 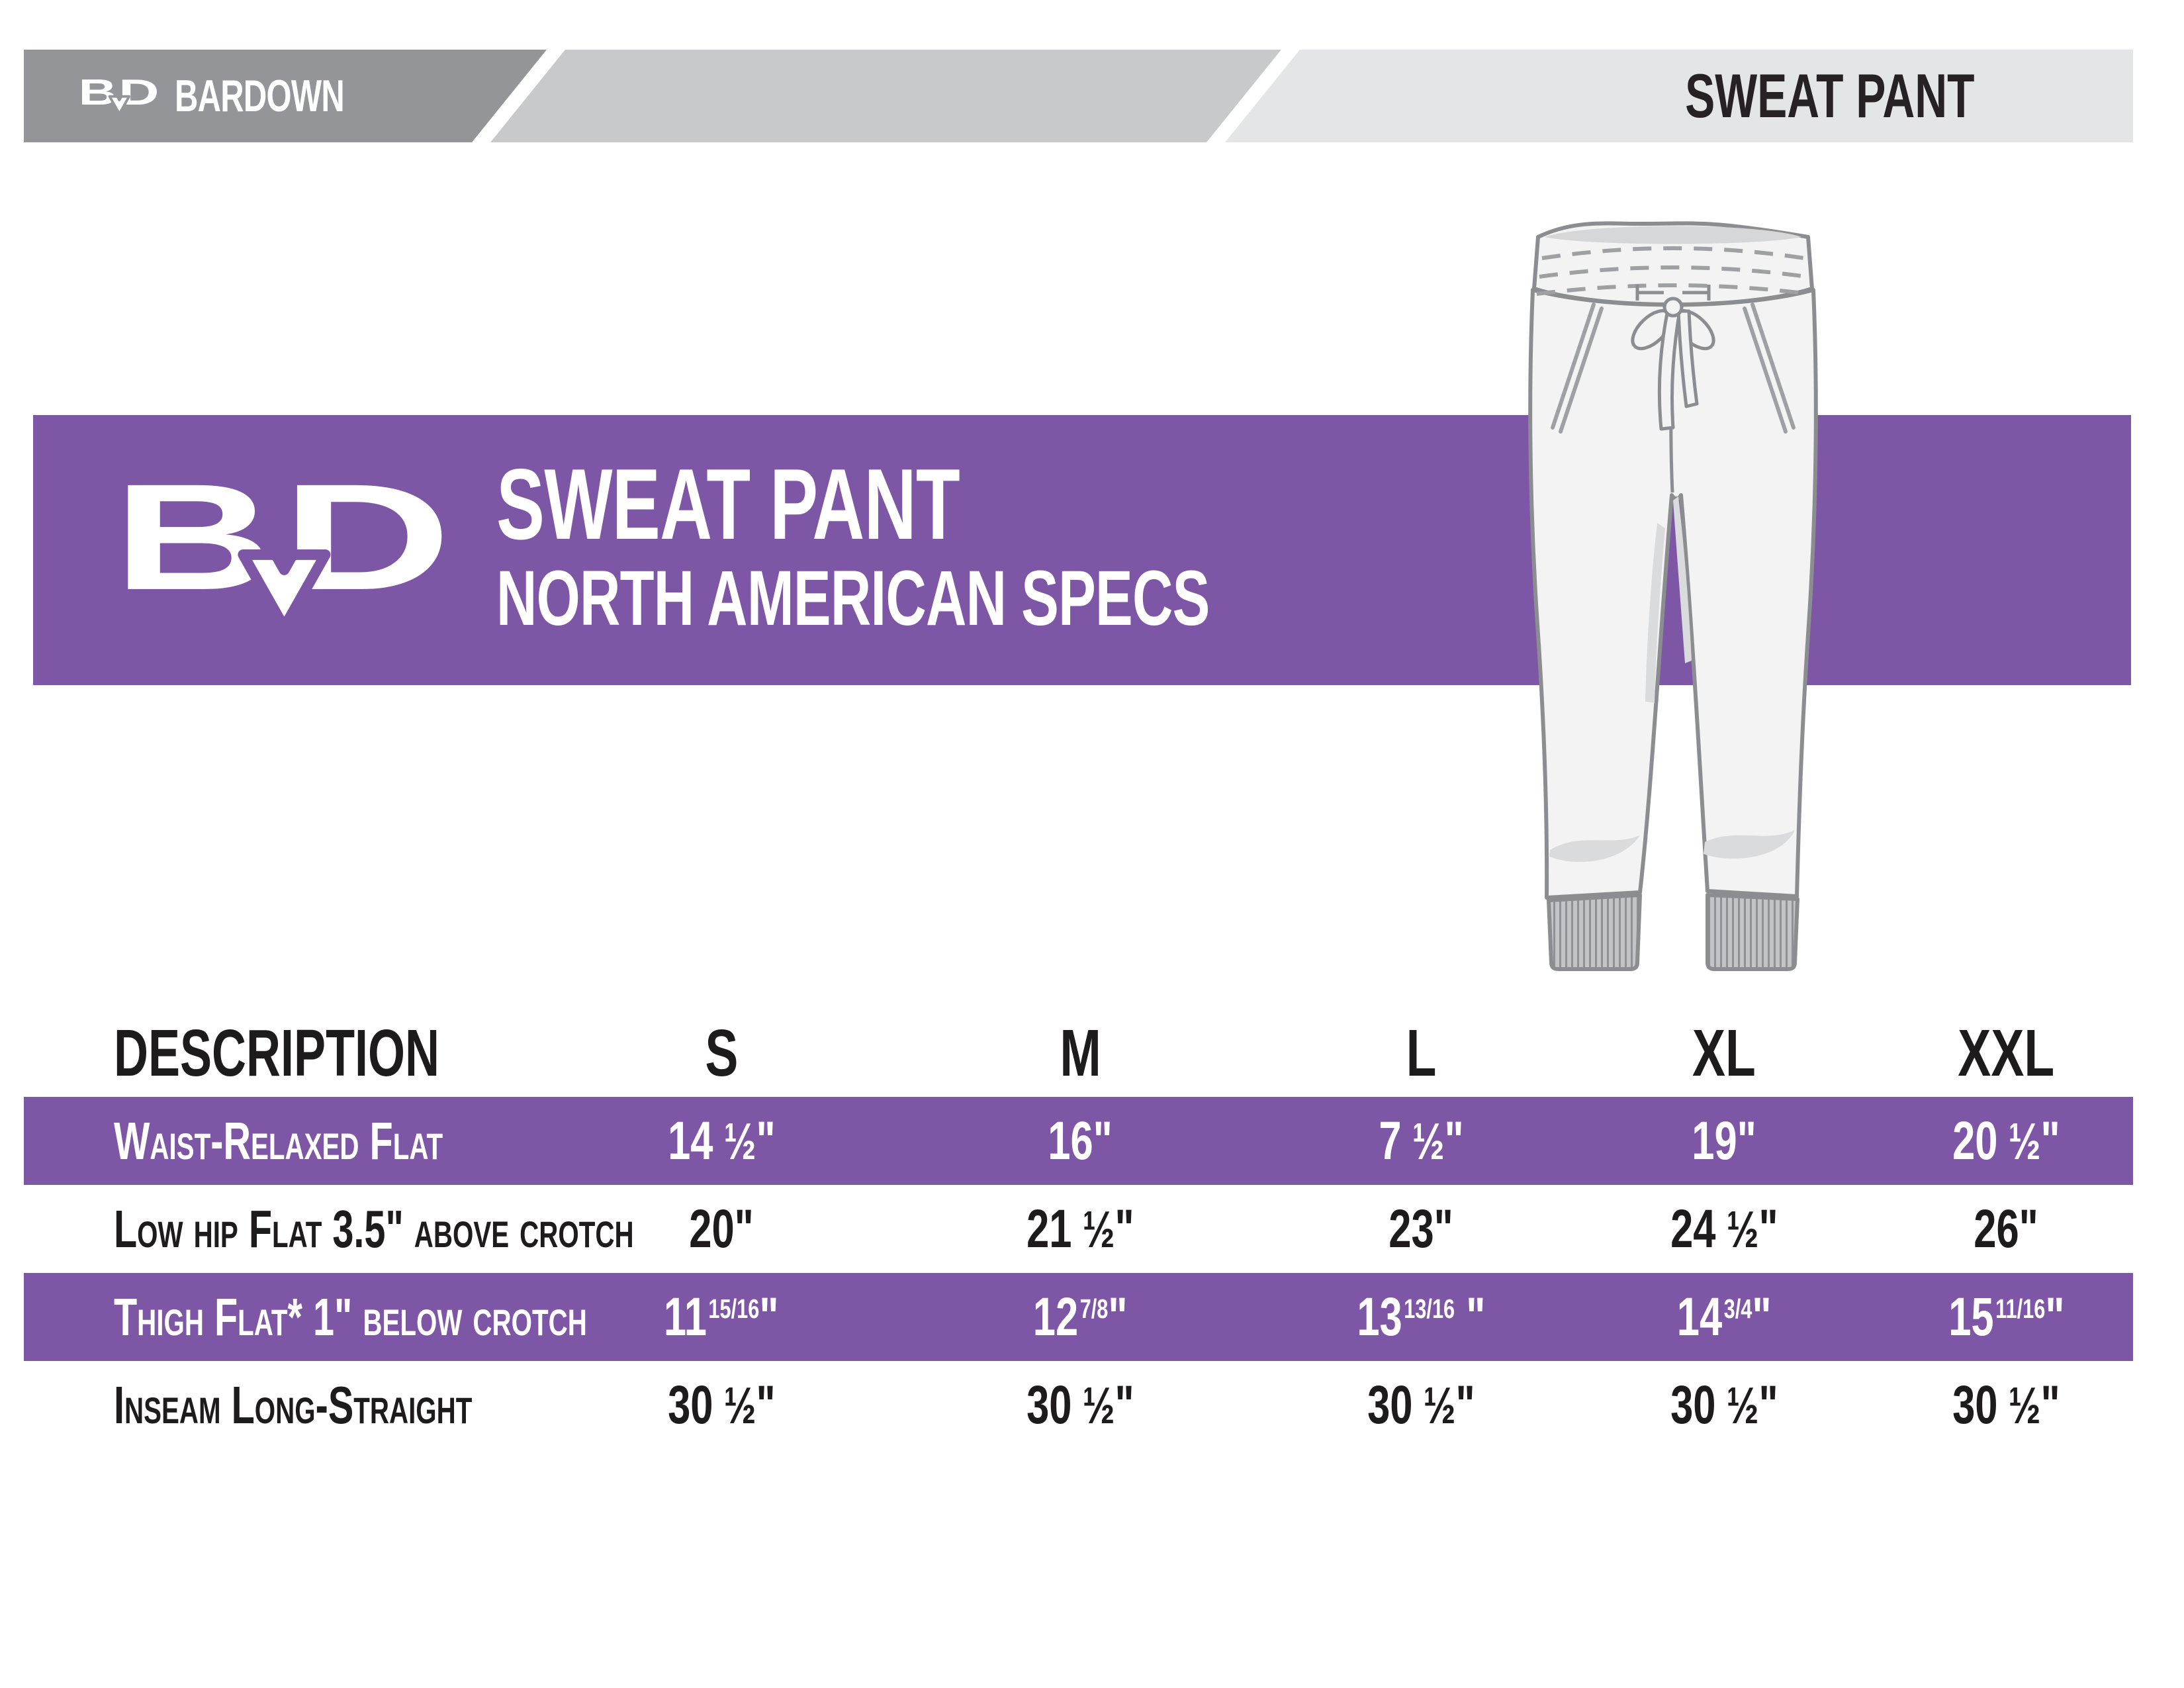 I want to click on size-value-cell: 21 ½", so click(x=1080, y=1229).